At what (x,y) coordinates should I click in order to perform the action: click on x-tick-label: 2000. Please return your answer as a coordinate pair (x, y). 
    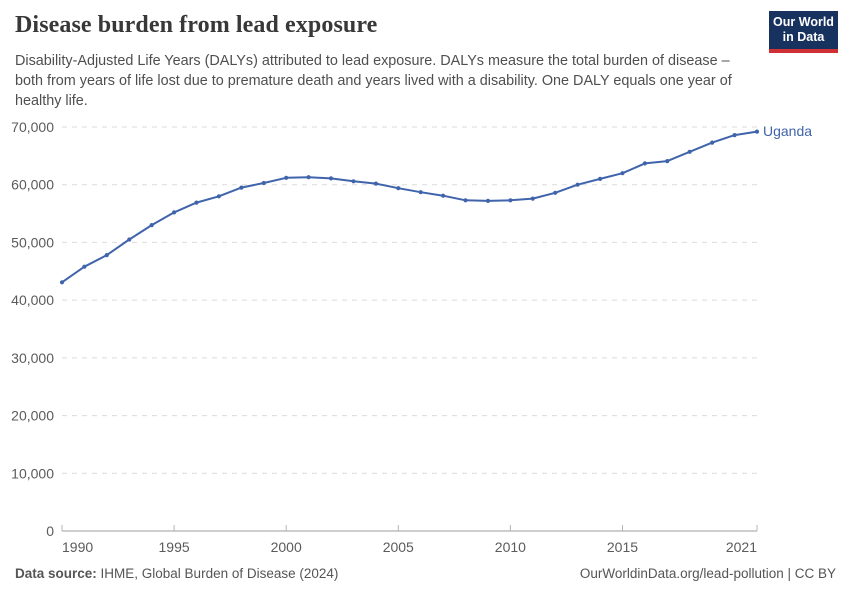
    Looking at the image, I should click on (286, 547).